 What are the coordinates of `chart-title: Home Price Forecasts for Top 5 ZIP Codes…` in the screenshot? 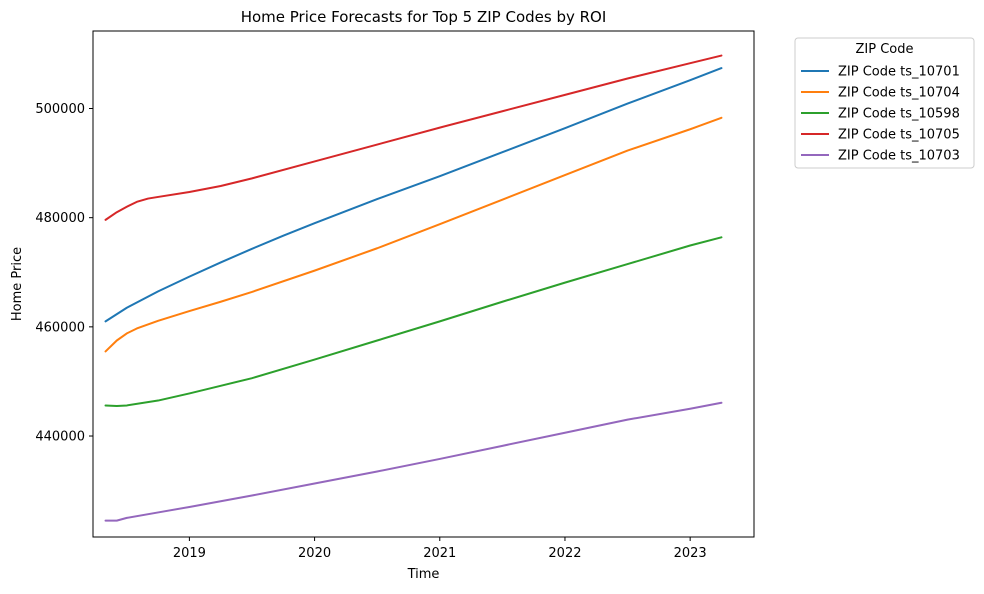 It's located at (424, 17).